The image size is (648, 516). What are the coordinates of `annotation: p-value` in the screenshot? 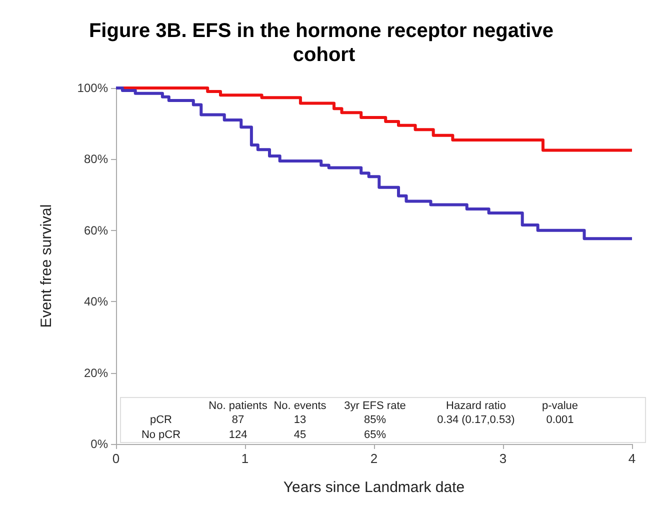 It's located at (560, 406).